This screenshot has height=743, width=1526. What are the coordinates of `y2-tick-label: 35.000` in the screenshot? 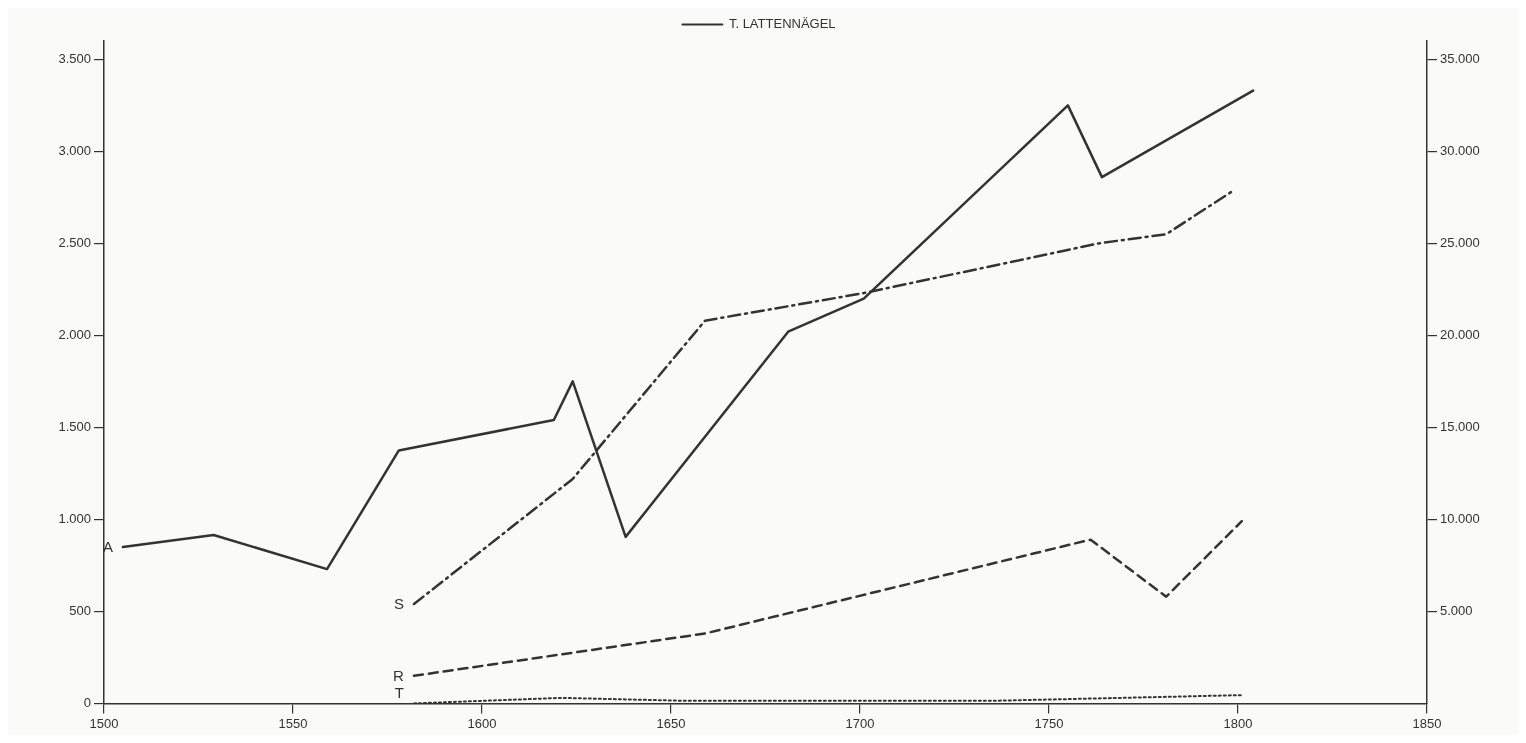 It's located at (1460, 58).